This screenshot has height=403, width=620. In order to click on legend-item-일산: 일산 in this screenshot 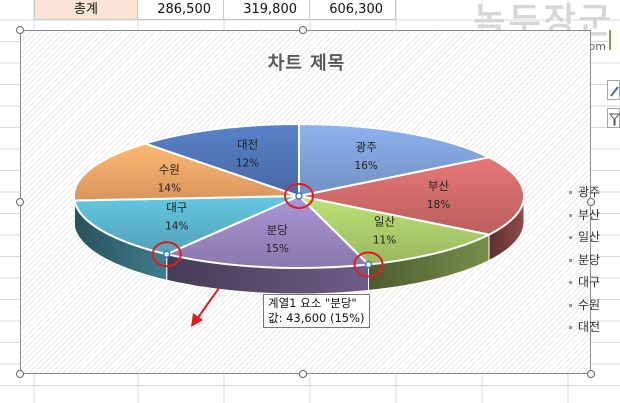, I will do `click(584, 237)`.